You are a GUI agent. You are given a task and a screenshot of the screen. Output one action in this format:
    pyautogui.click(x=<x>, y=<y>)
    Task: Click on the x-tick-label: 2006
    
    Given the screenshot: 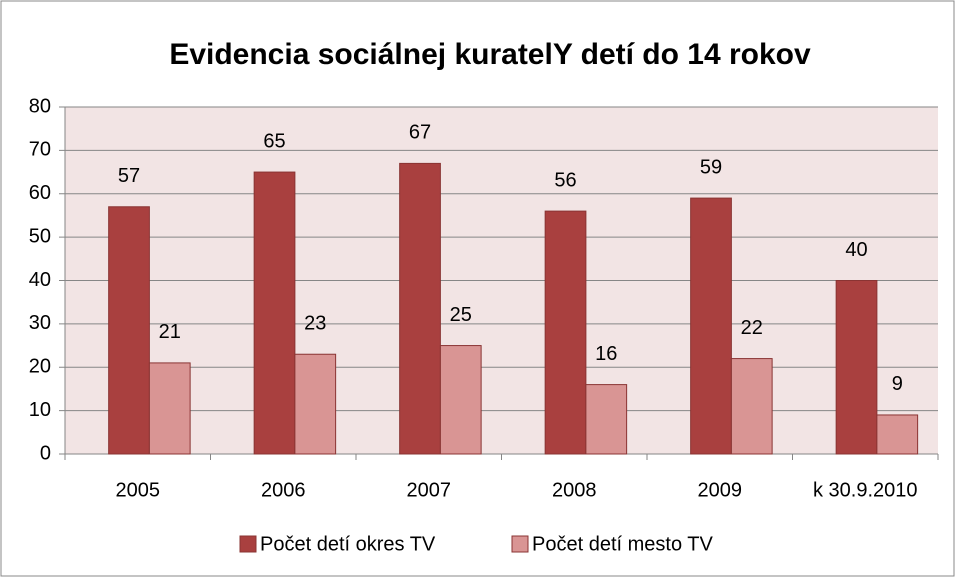 What is the action you would take?
    pyautogui.click(x=283, y=490)
    